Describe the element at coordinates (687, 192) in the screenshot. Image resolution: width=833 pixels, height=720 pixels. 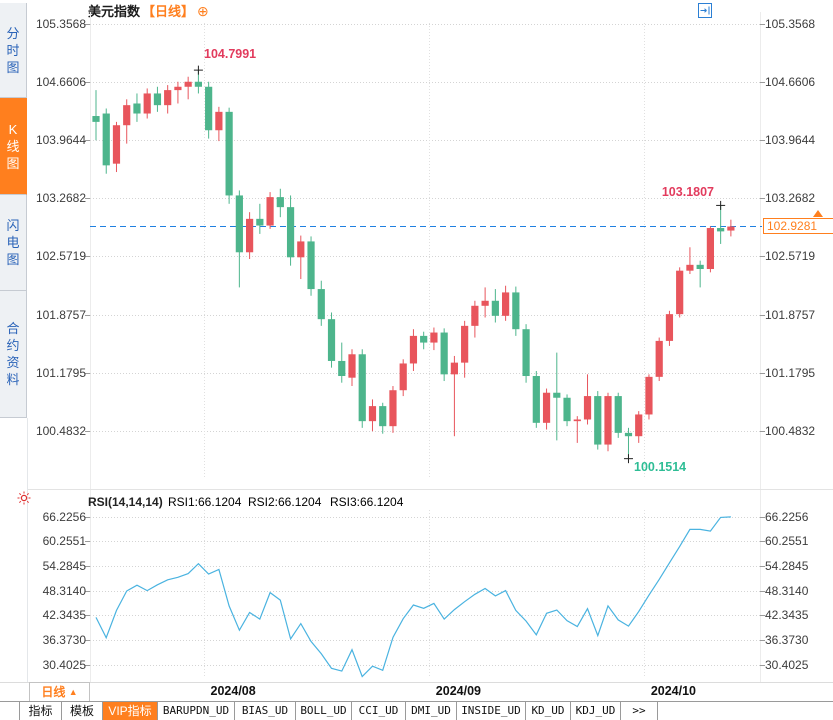
I see `swing-high-annotation: 103.1807` at that location.